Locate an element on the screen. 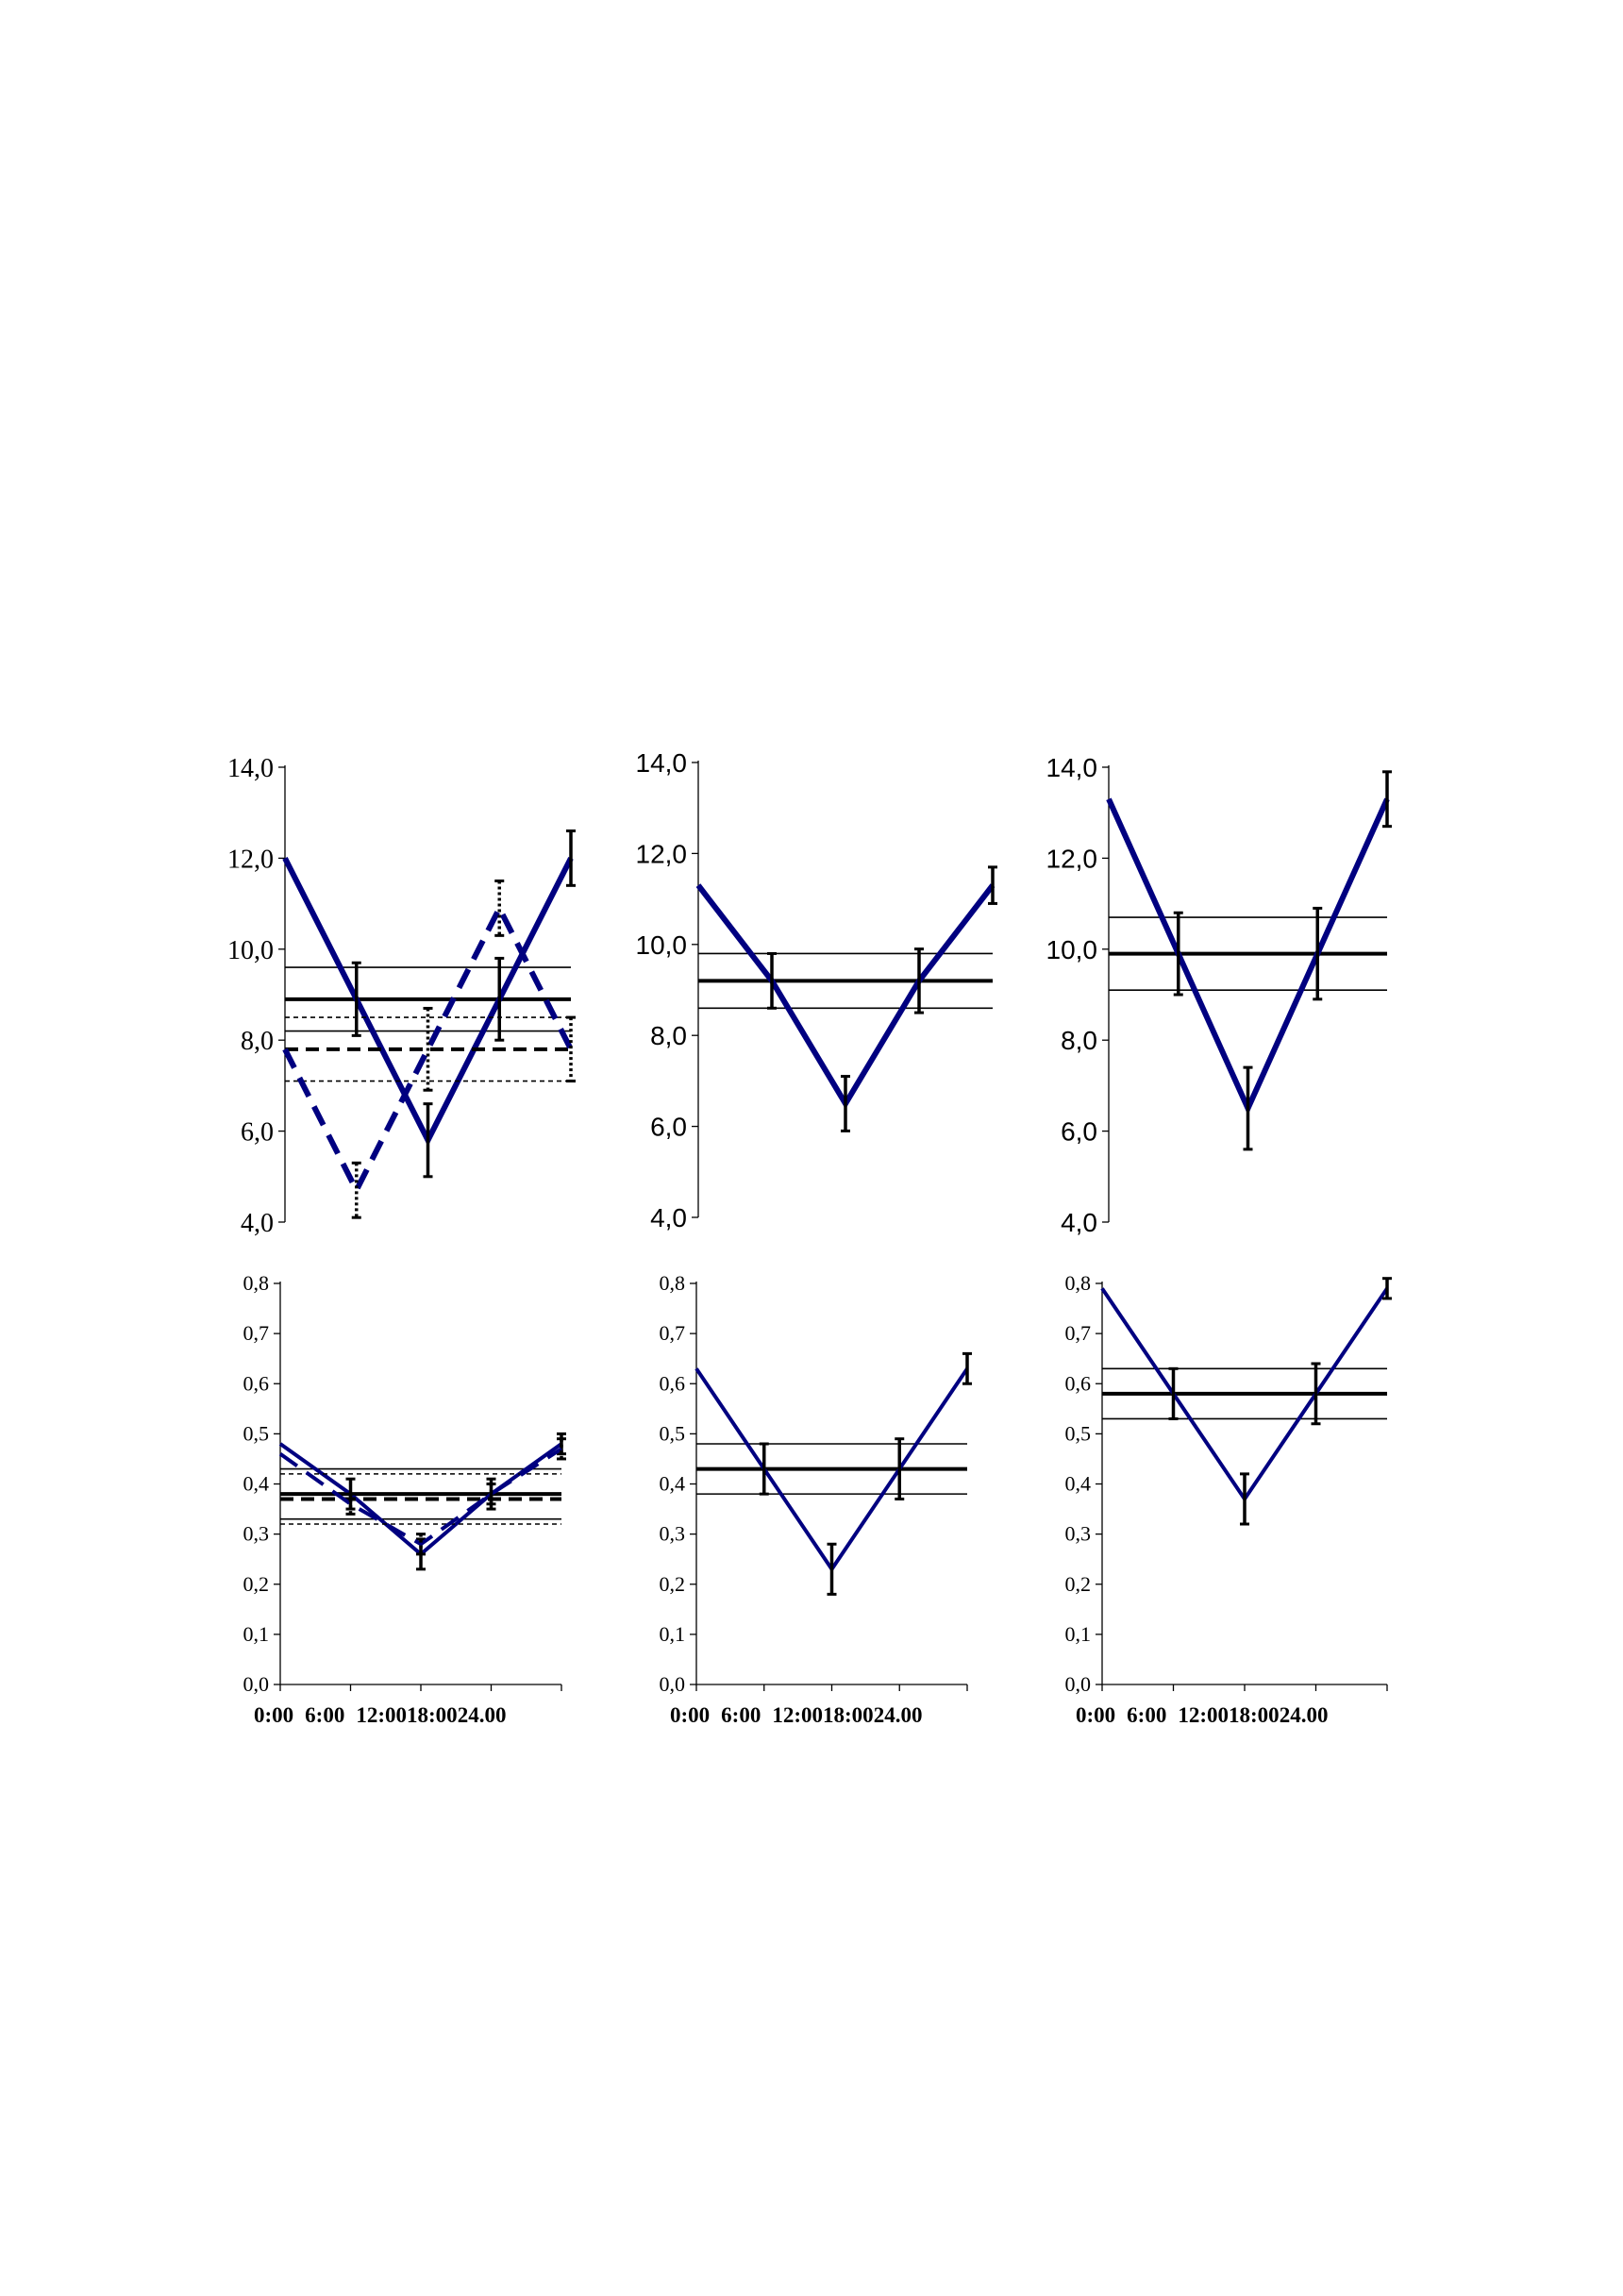 This screenshot has height=2296, width=1623. chart-panel-top-left: 4,0 6,0 8,0 10,0 12,0 14,0 is located at coordinates (401, 996).